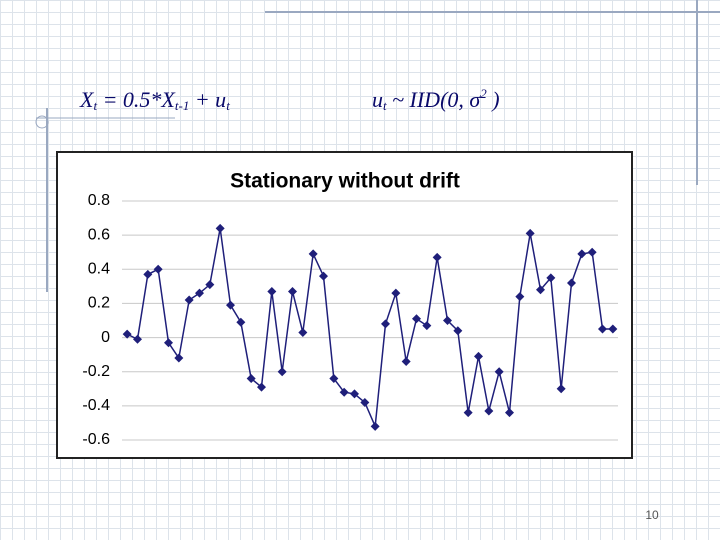  Describe the element at coordinates (87, 99) in the screenshot. I see `formula-part: X` at that location.